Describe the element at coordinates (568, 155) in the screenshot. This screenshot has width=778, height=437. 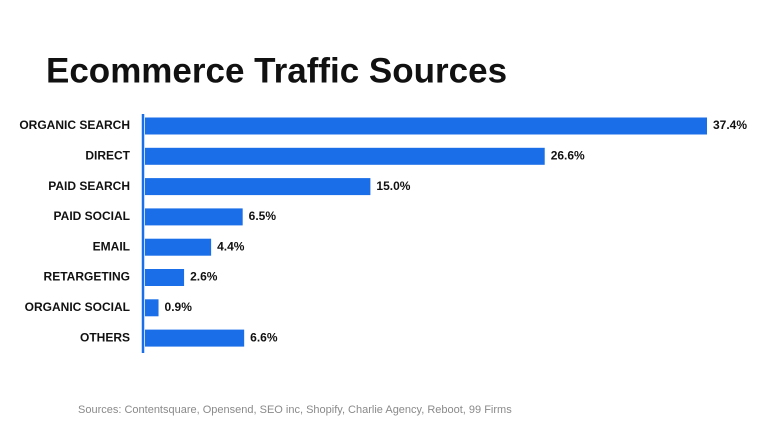
I see `value-label: 26.6%` at that location.